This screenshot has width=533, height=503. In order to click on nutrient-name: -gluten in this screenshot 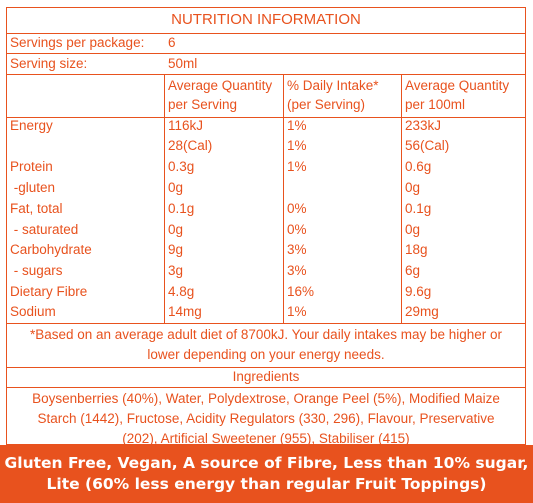, I will do `click(33, 187)`.